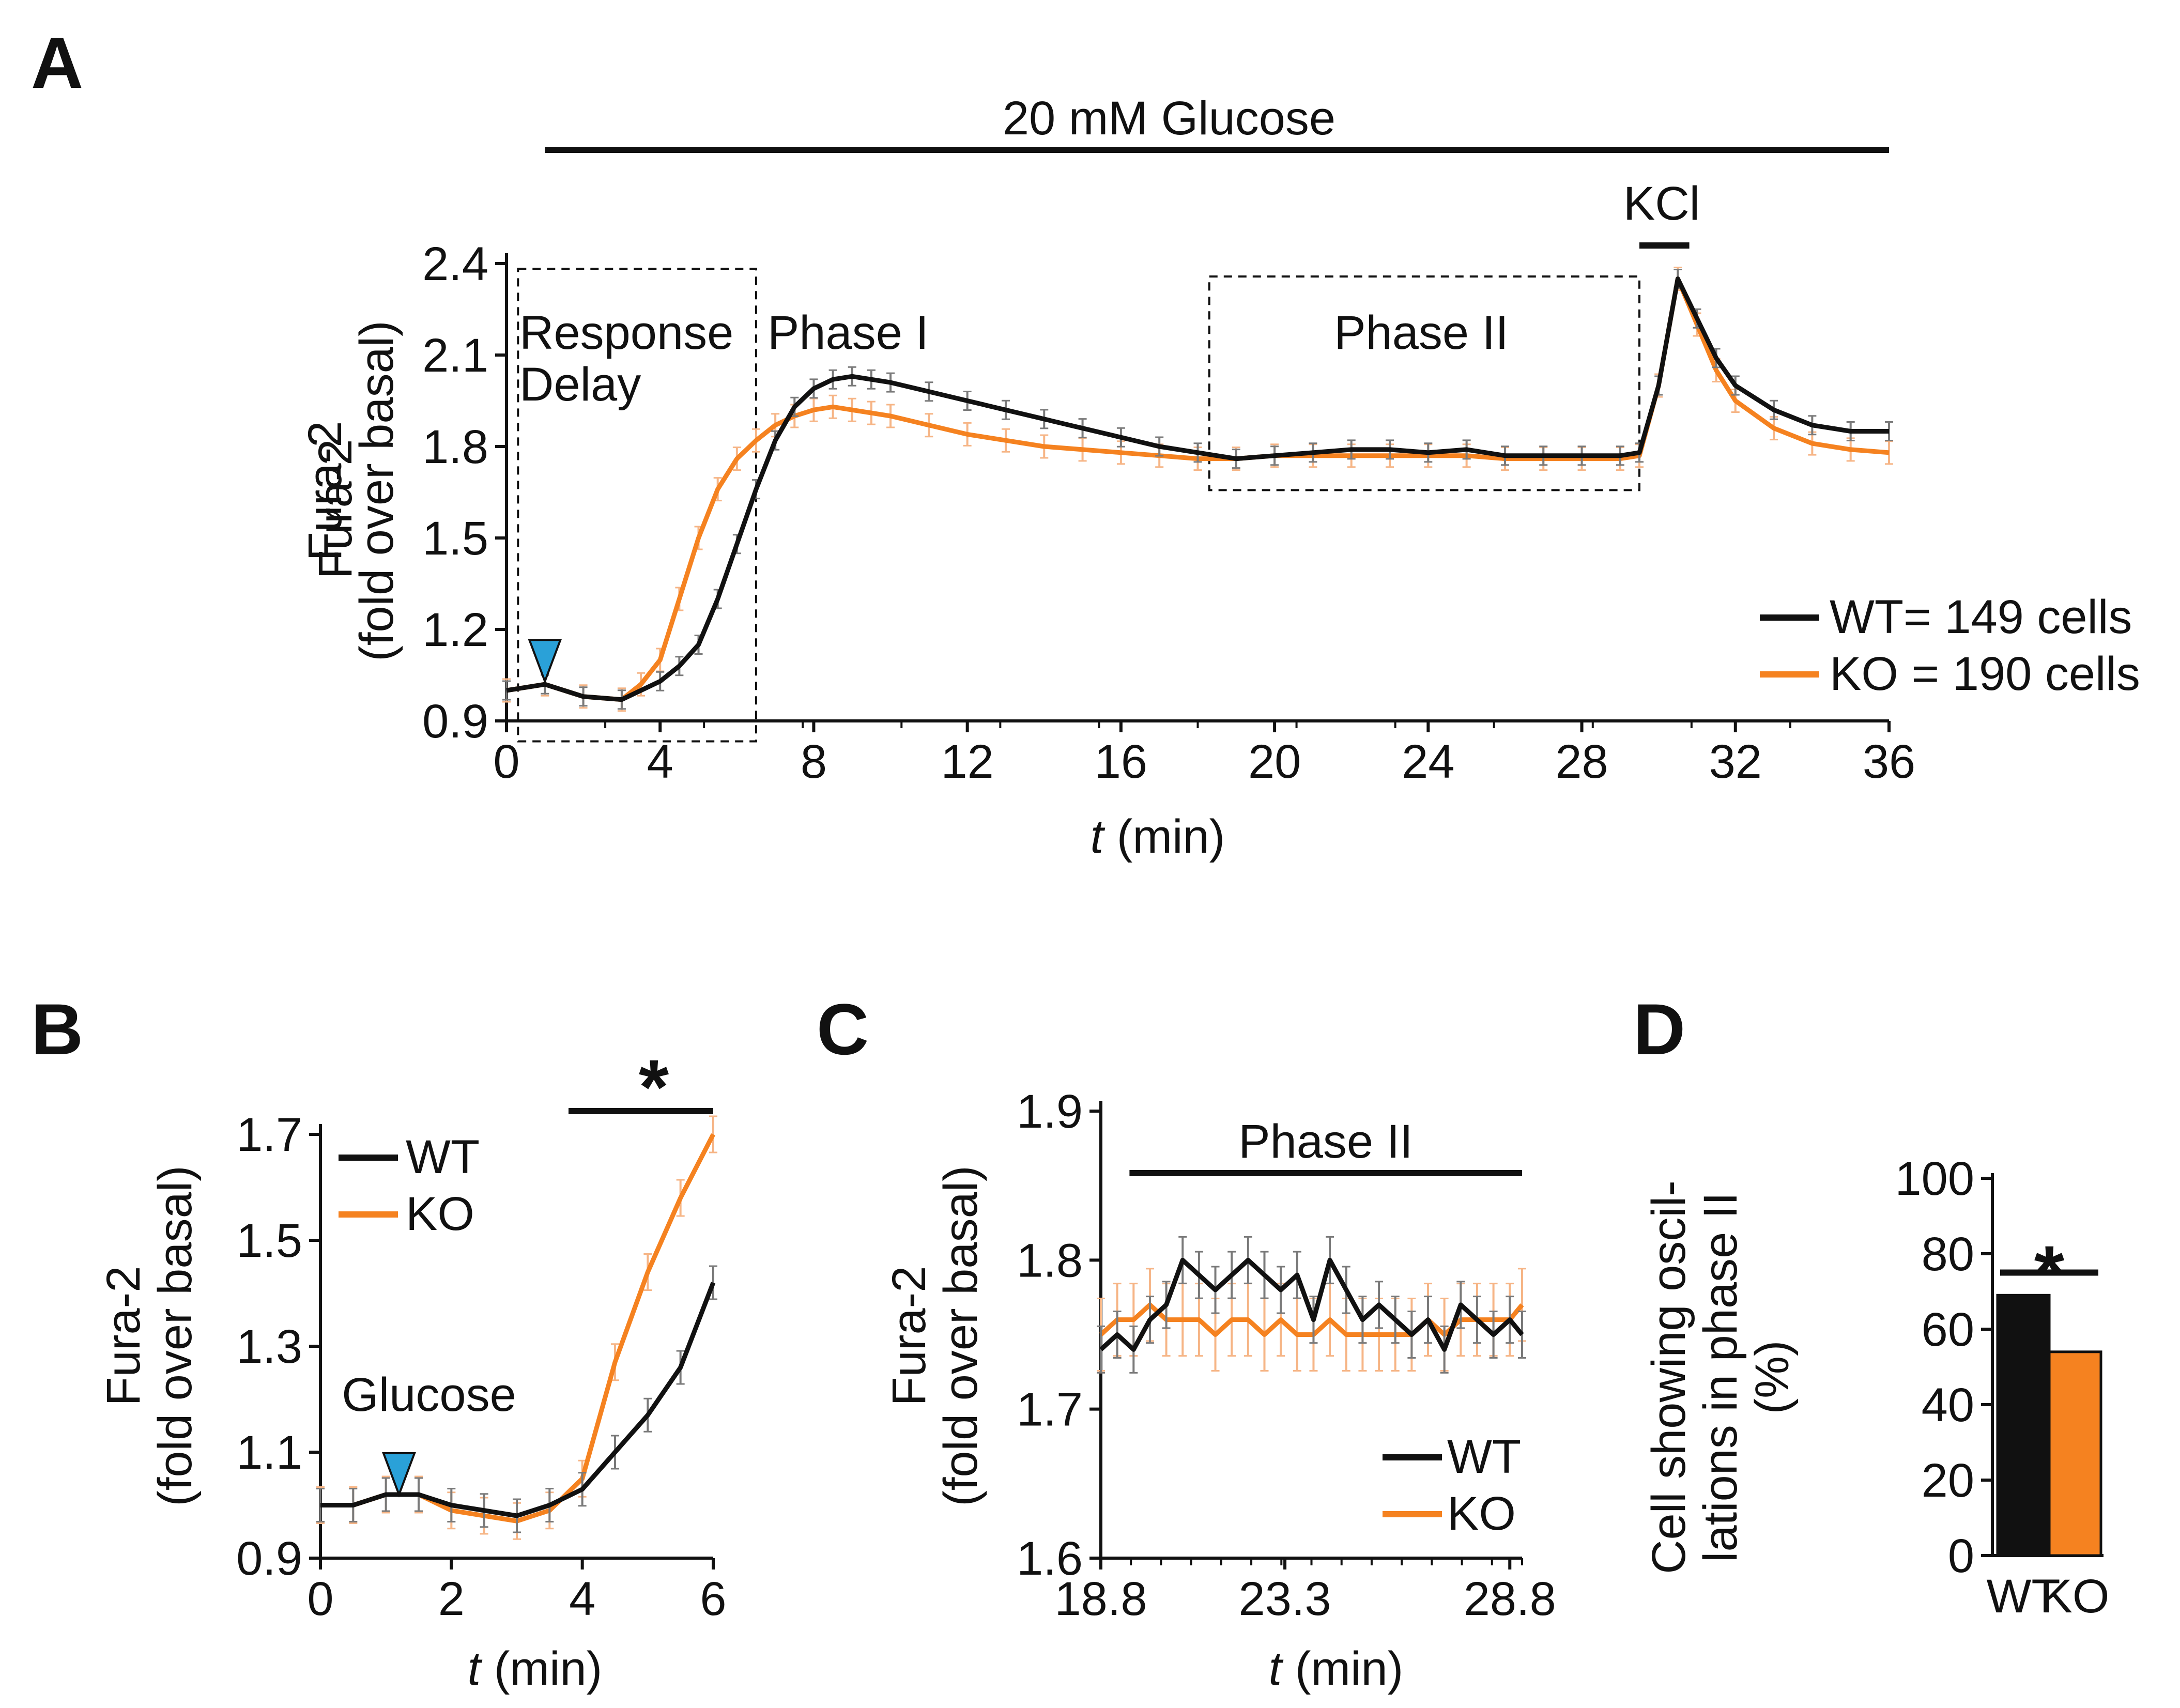  I want to click on panel-a-ylabel-line2: (fold over basal), so click(376, 491).